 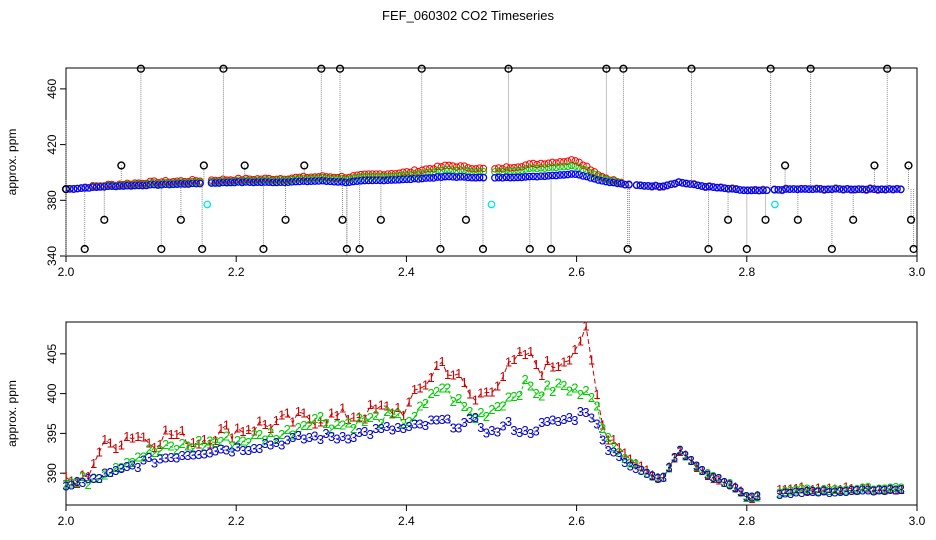 I want to click on bottom-series-2-point-56: 2, so click(x=375, y=415).